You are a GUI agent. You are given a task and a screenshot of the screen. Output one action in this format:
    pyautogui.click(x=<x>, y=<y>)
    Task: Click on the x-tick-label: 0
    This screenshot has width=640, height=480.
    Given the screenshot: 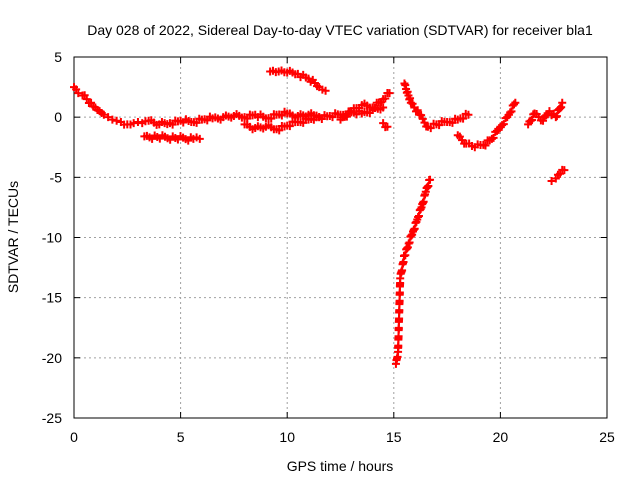 What is the action you would take?
    pyautogui.click(x=74, y=437)
    